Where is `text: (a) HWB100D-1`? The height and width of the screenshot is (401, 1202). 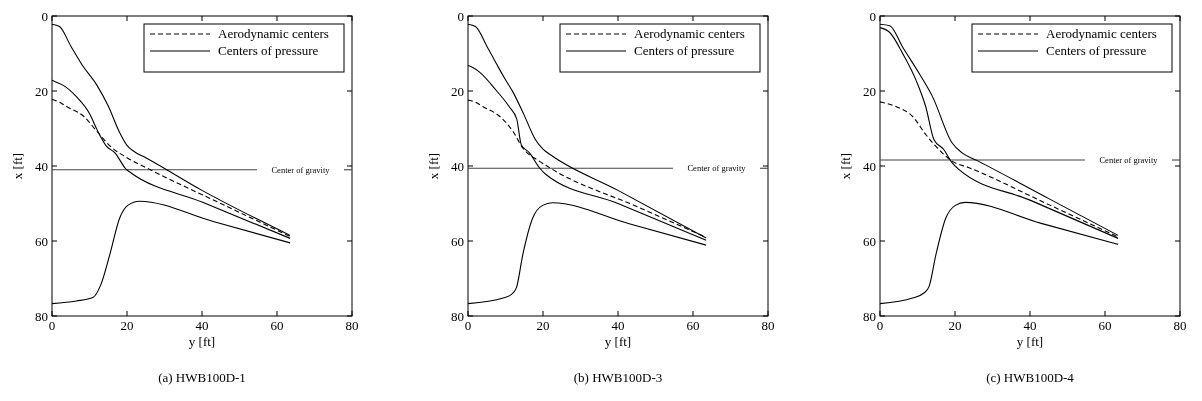 text: (a) HWB100D-1 is located at coordinates (202, 377).